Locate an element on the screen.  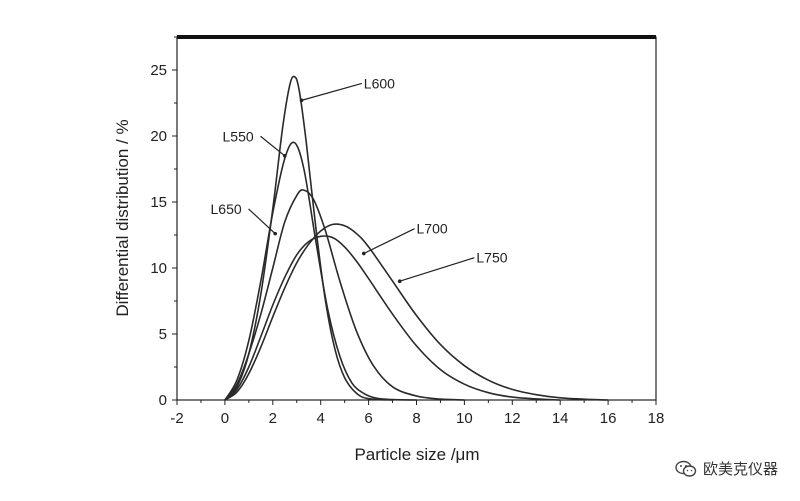
series-label-l750: L750 is located at coordinates (491, 258).